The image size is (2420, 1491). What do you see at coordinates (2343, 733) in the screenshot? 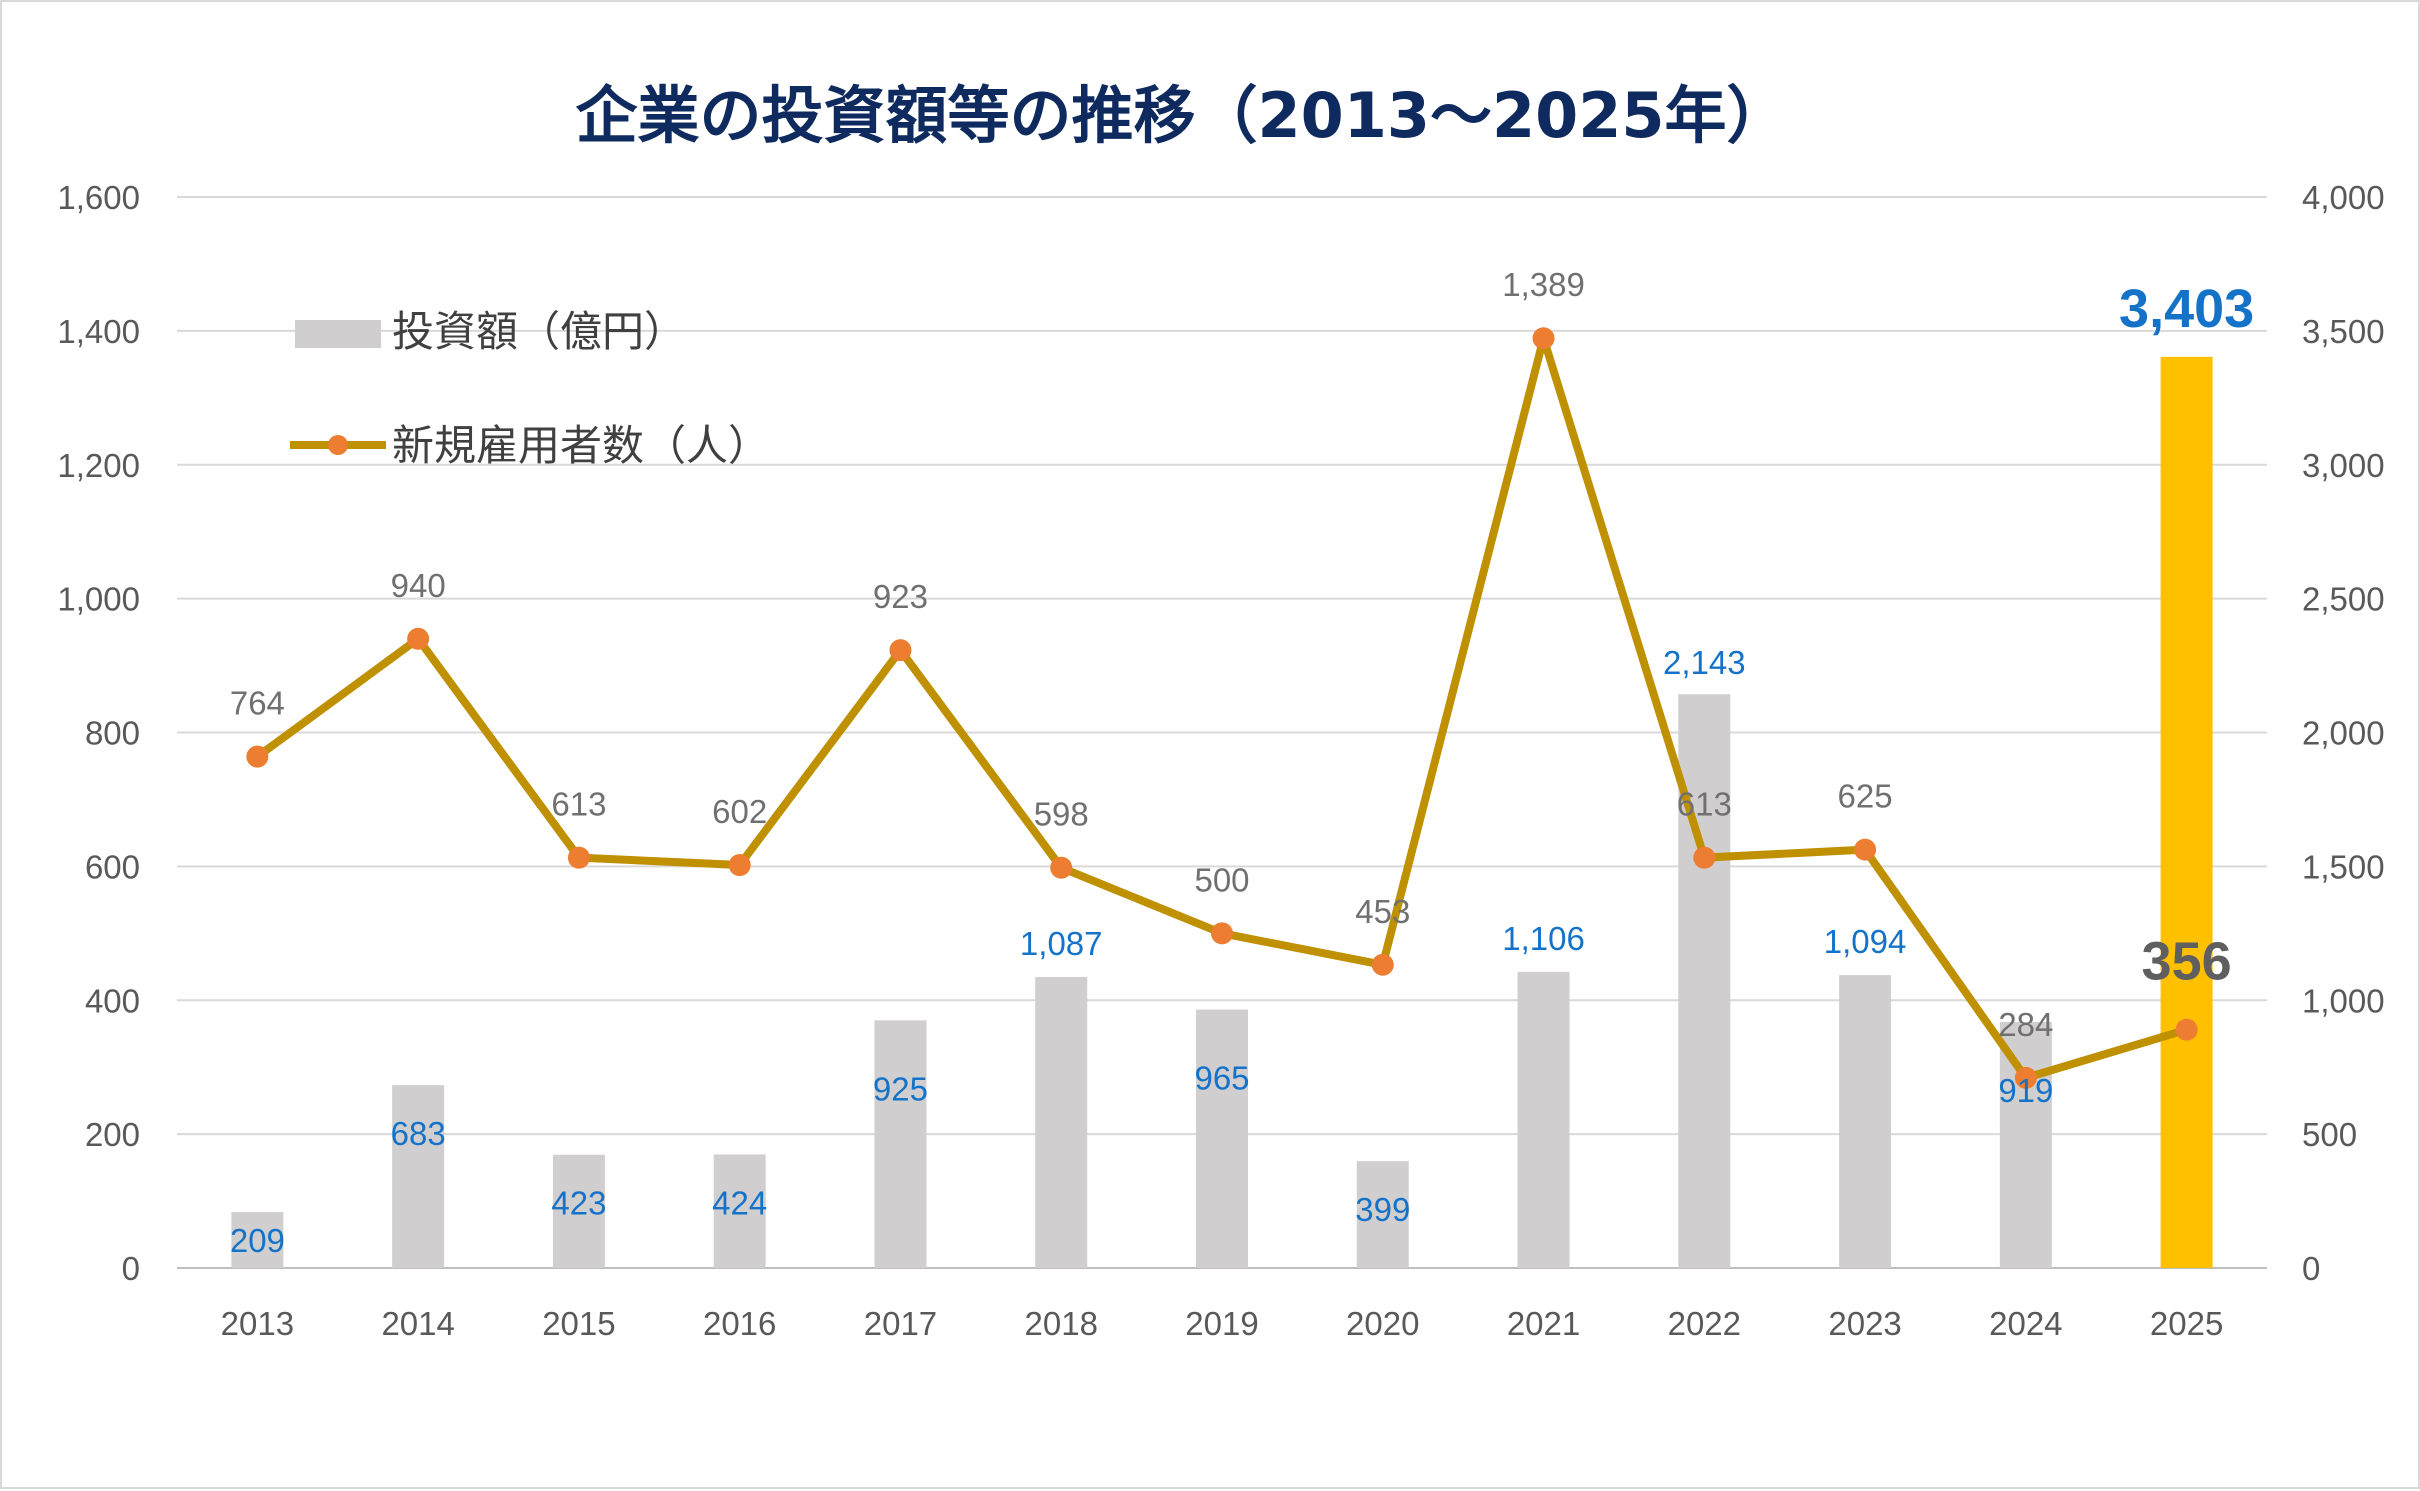
I see `y-right-tick-label: 2,000` at bounding box center [2343, 733].